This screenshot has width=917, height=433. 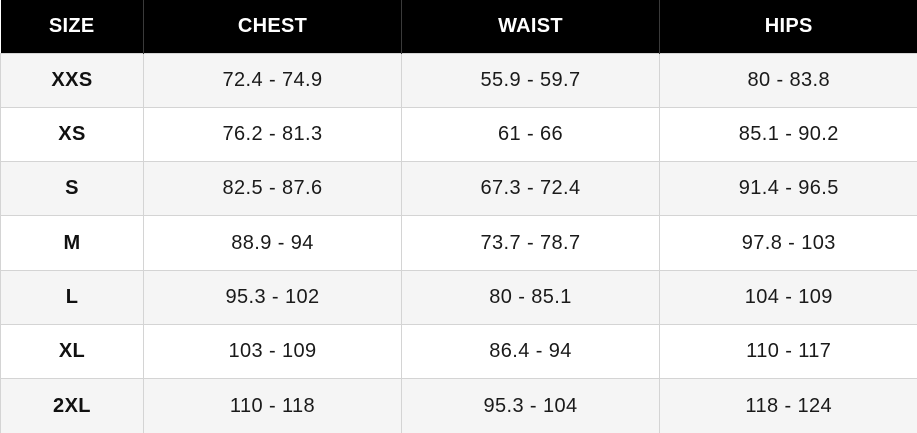 What do you see at coordinates (272, 26) in the screenshot?
I see `header-chest: CHEST` at bounding box center [272, 26].